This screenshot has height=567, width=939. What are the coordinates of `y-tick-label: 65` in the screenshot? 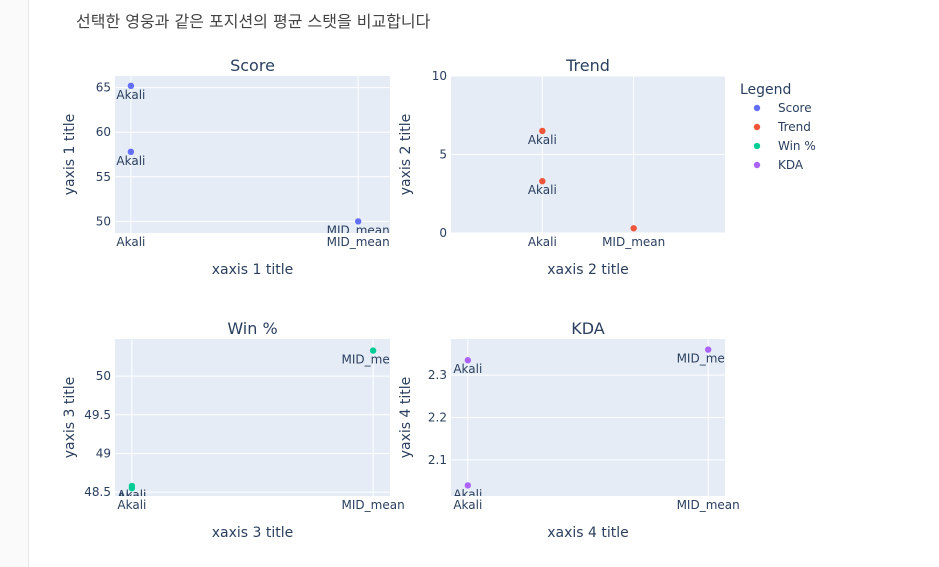 It's located at (103, 88).